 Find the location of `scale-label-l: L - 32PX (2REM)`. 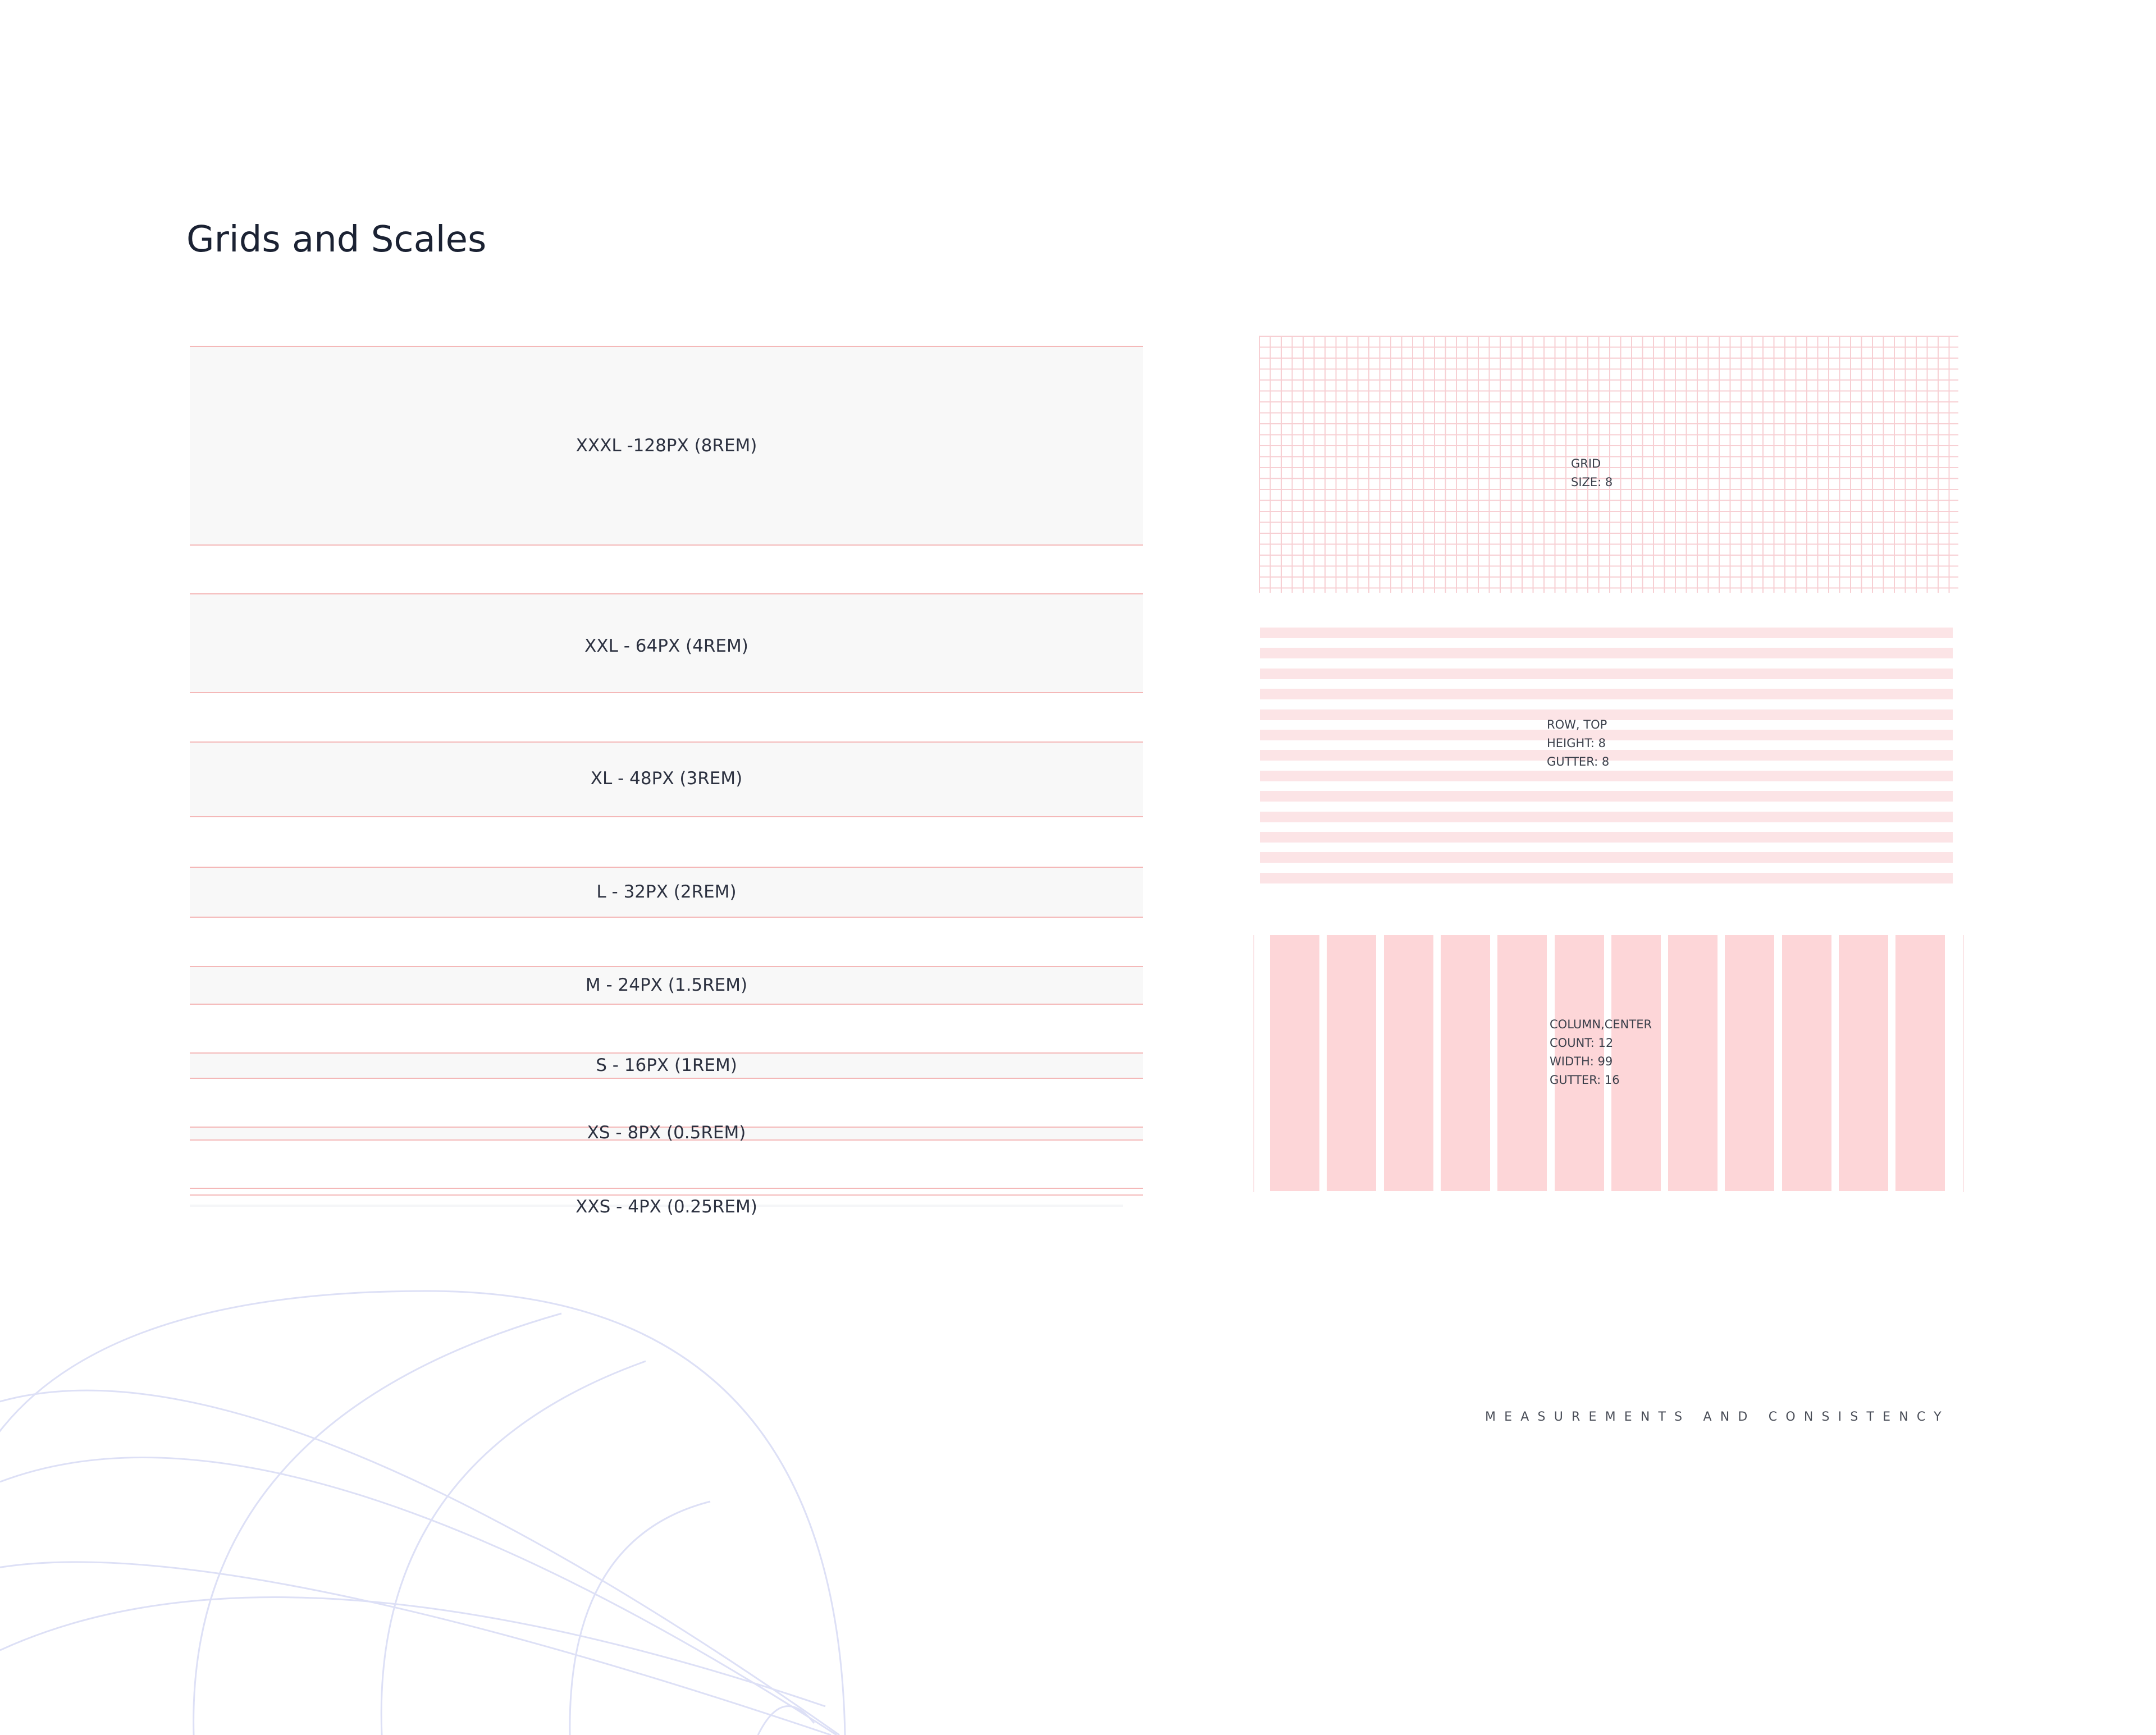

scale-label-l: L - 32PX (2REM) is located at coordinates (666, 892).